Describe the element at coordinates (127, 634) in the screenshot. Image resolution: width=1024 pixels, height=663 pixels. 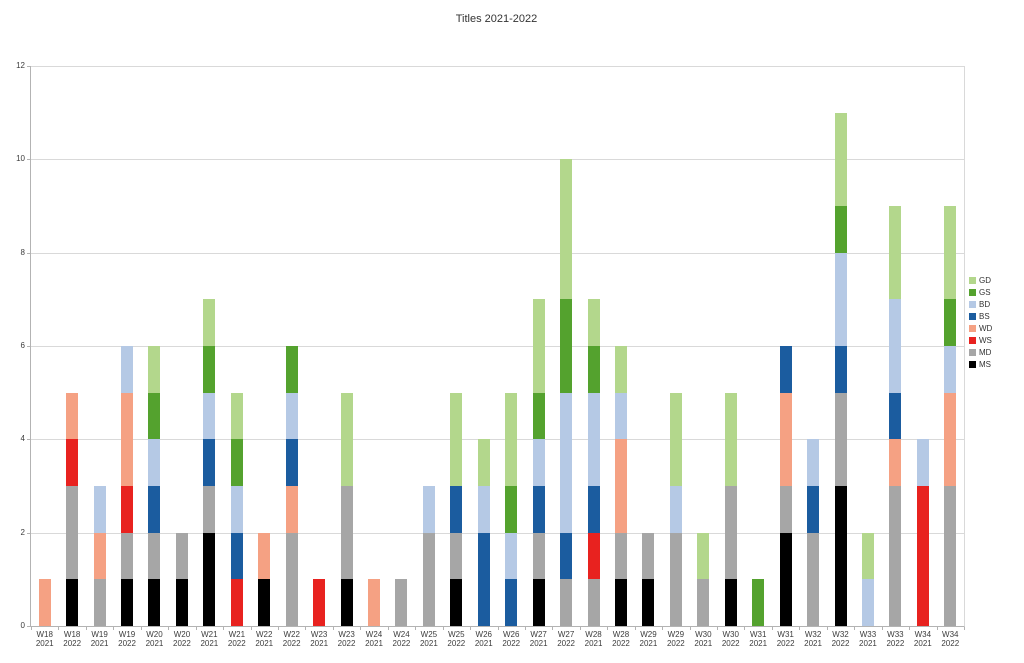
I see `x-label-week: W19` at that location.